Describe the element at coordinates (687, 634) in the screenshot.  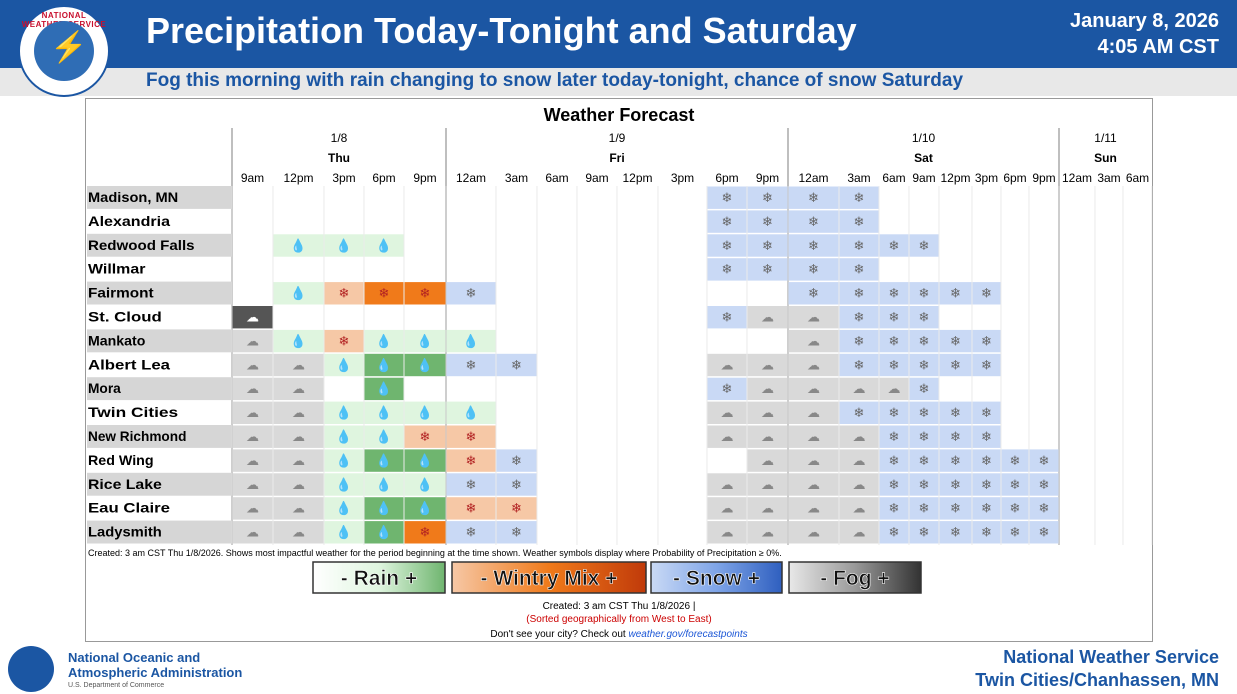
I see `forecast-points-link: weather.gov/forecastpoints` at that location.